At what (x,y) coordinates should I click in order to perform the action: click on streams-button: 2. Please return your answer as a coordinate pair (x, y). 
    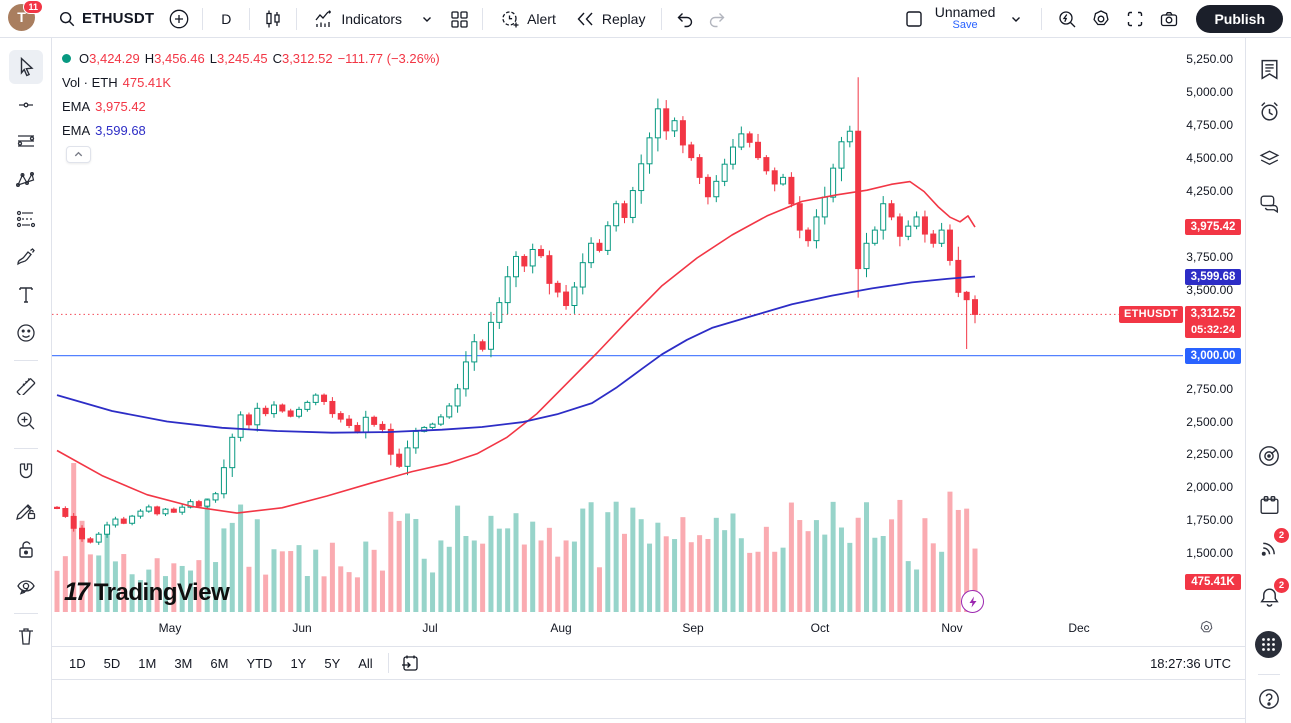
    Looking at the image, I should click on (1272, 544).